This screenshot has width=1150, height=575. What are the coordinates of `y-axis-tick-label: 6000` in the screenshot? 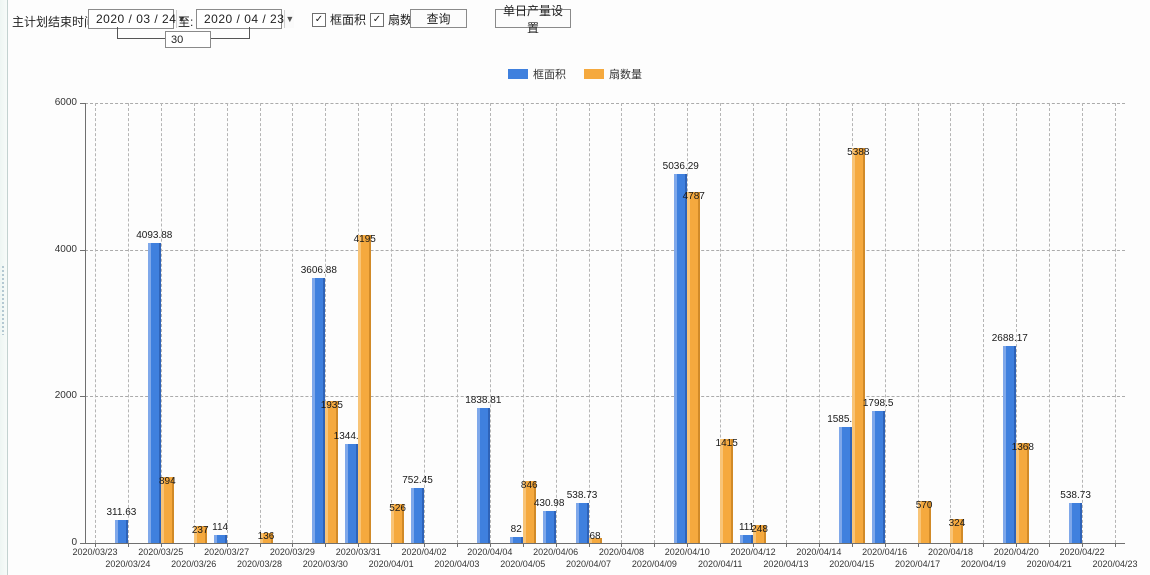 It's located at (65, 102).